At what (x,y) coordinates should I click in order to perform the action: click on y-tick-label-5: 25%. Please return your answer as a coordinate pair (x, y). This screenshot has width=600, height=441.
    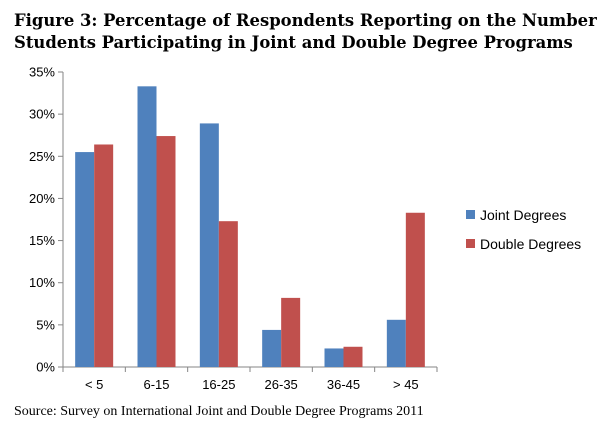
    Looking at the image, I should click on (42, 156).